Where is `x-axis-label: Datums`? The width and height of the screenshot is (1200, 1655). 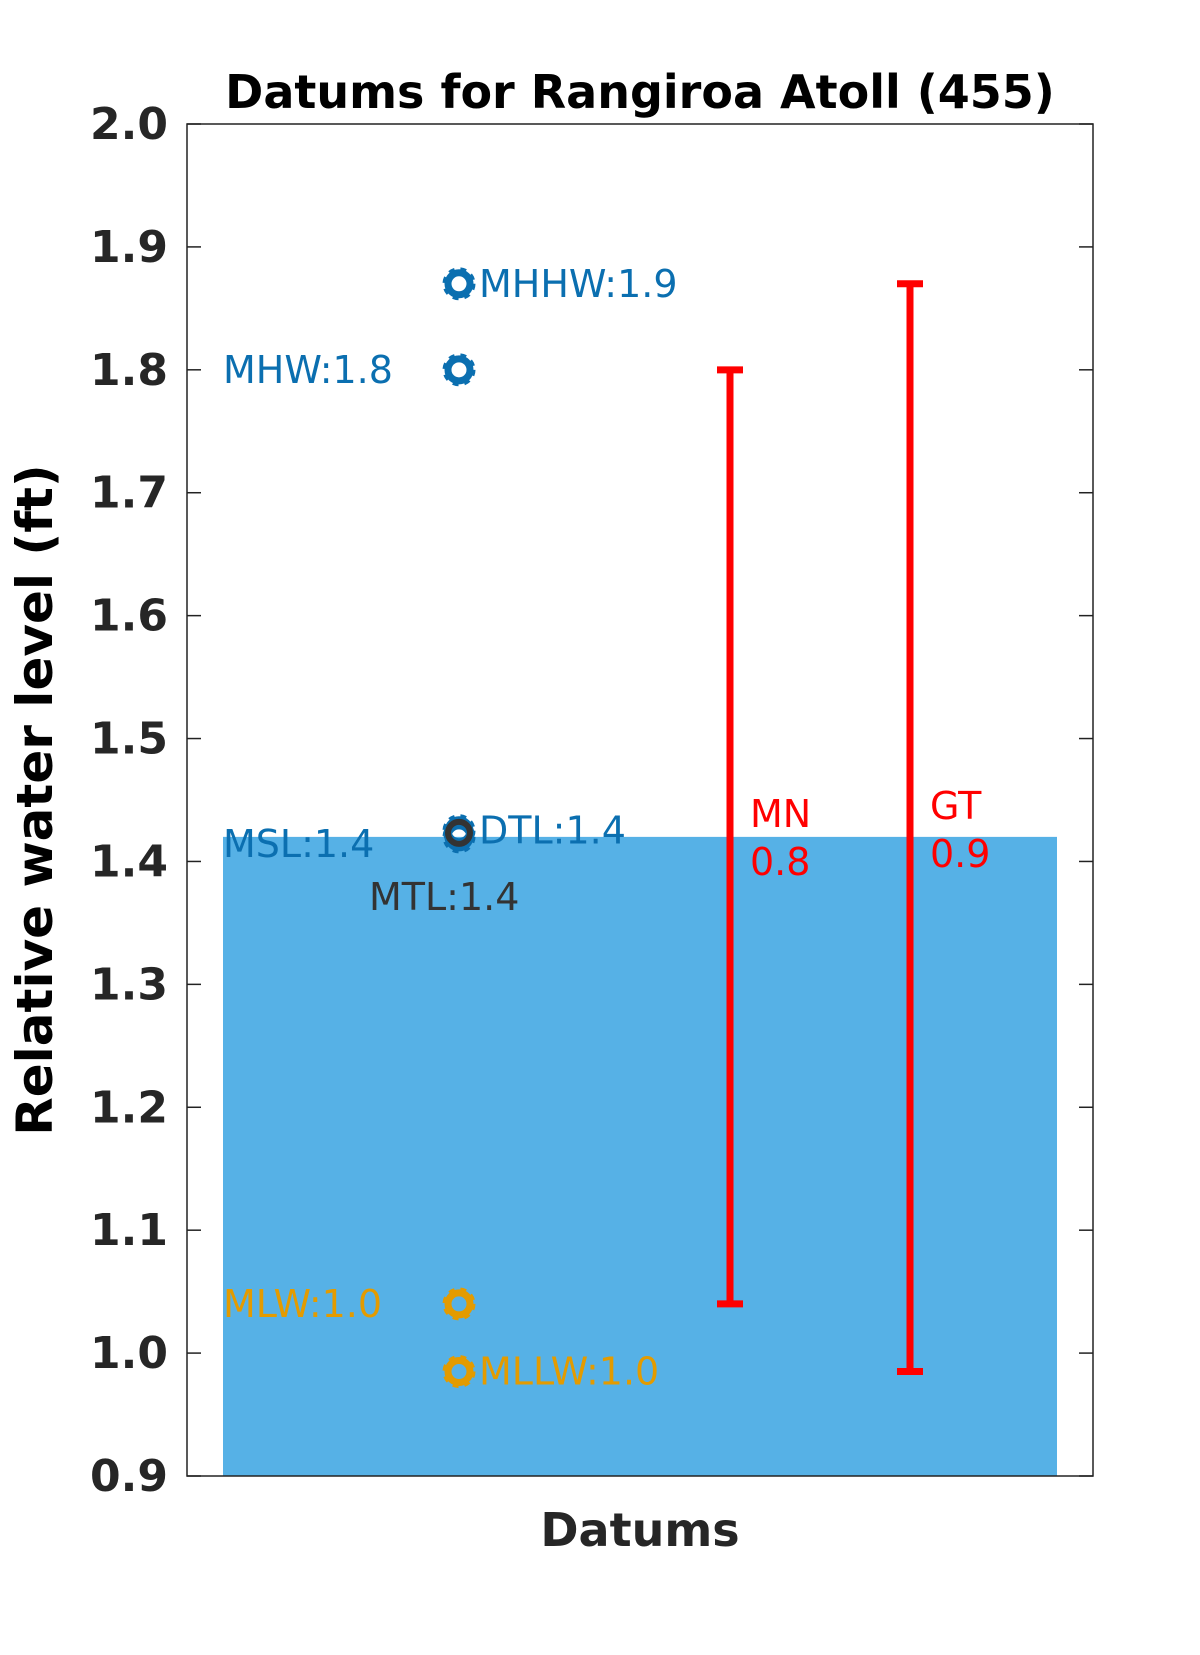
x-axis-label: Datums is located at coordinates (639, 1530).